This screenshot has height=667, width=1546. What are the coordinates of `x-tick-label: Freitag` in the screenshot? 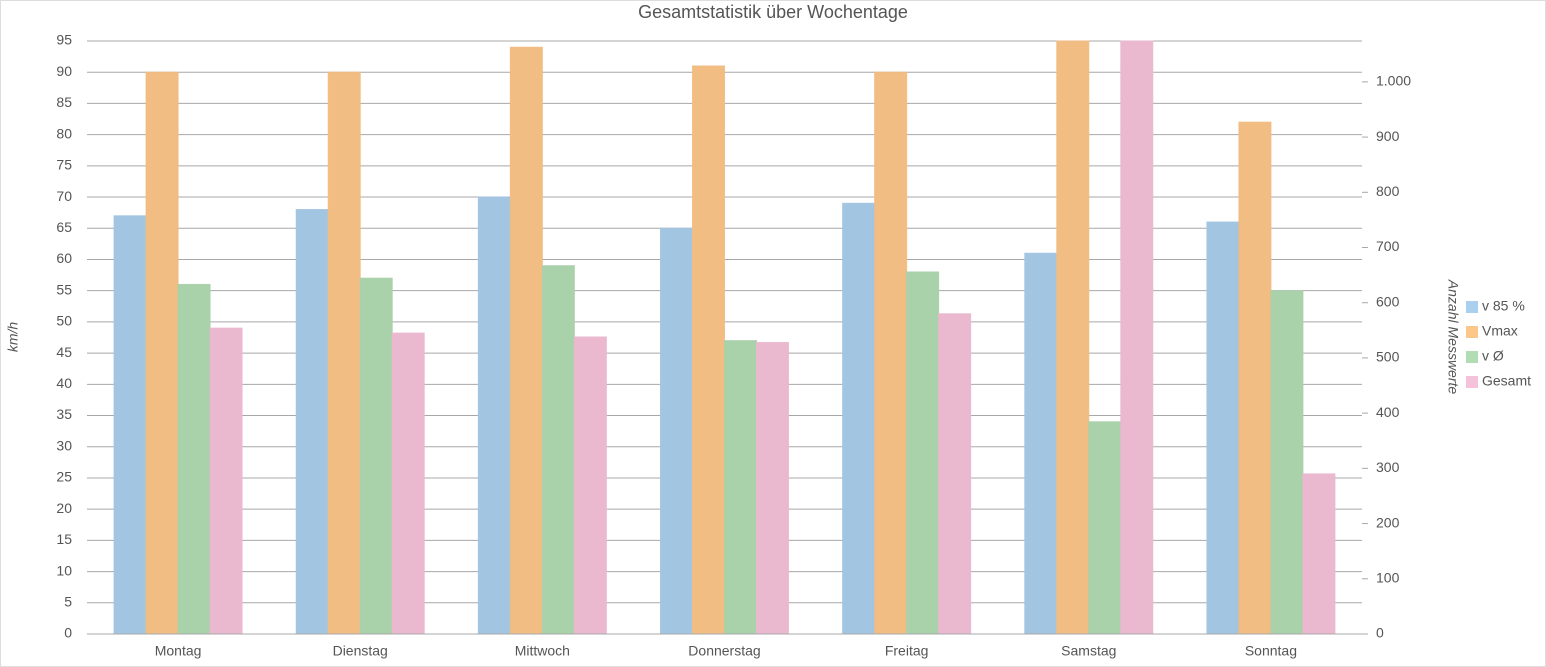 It's located at (907, 651).